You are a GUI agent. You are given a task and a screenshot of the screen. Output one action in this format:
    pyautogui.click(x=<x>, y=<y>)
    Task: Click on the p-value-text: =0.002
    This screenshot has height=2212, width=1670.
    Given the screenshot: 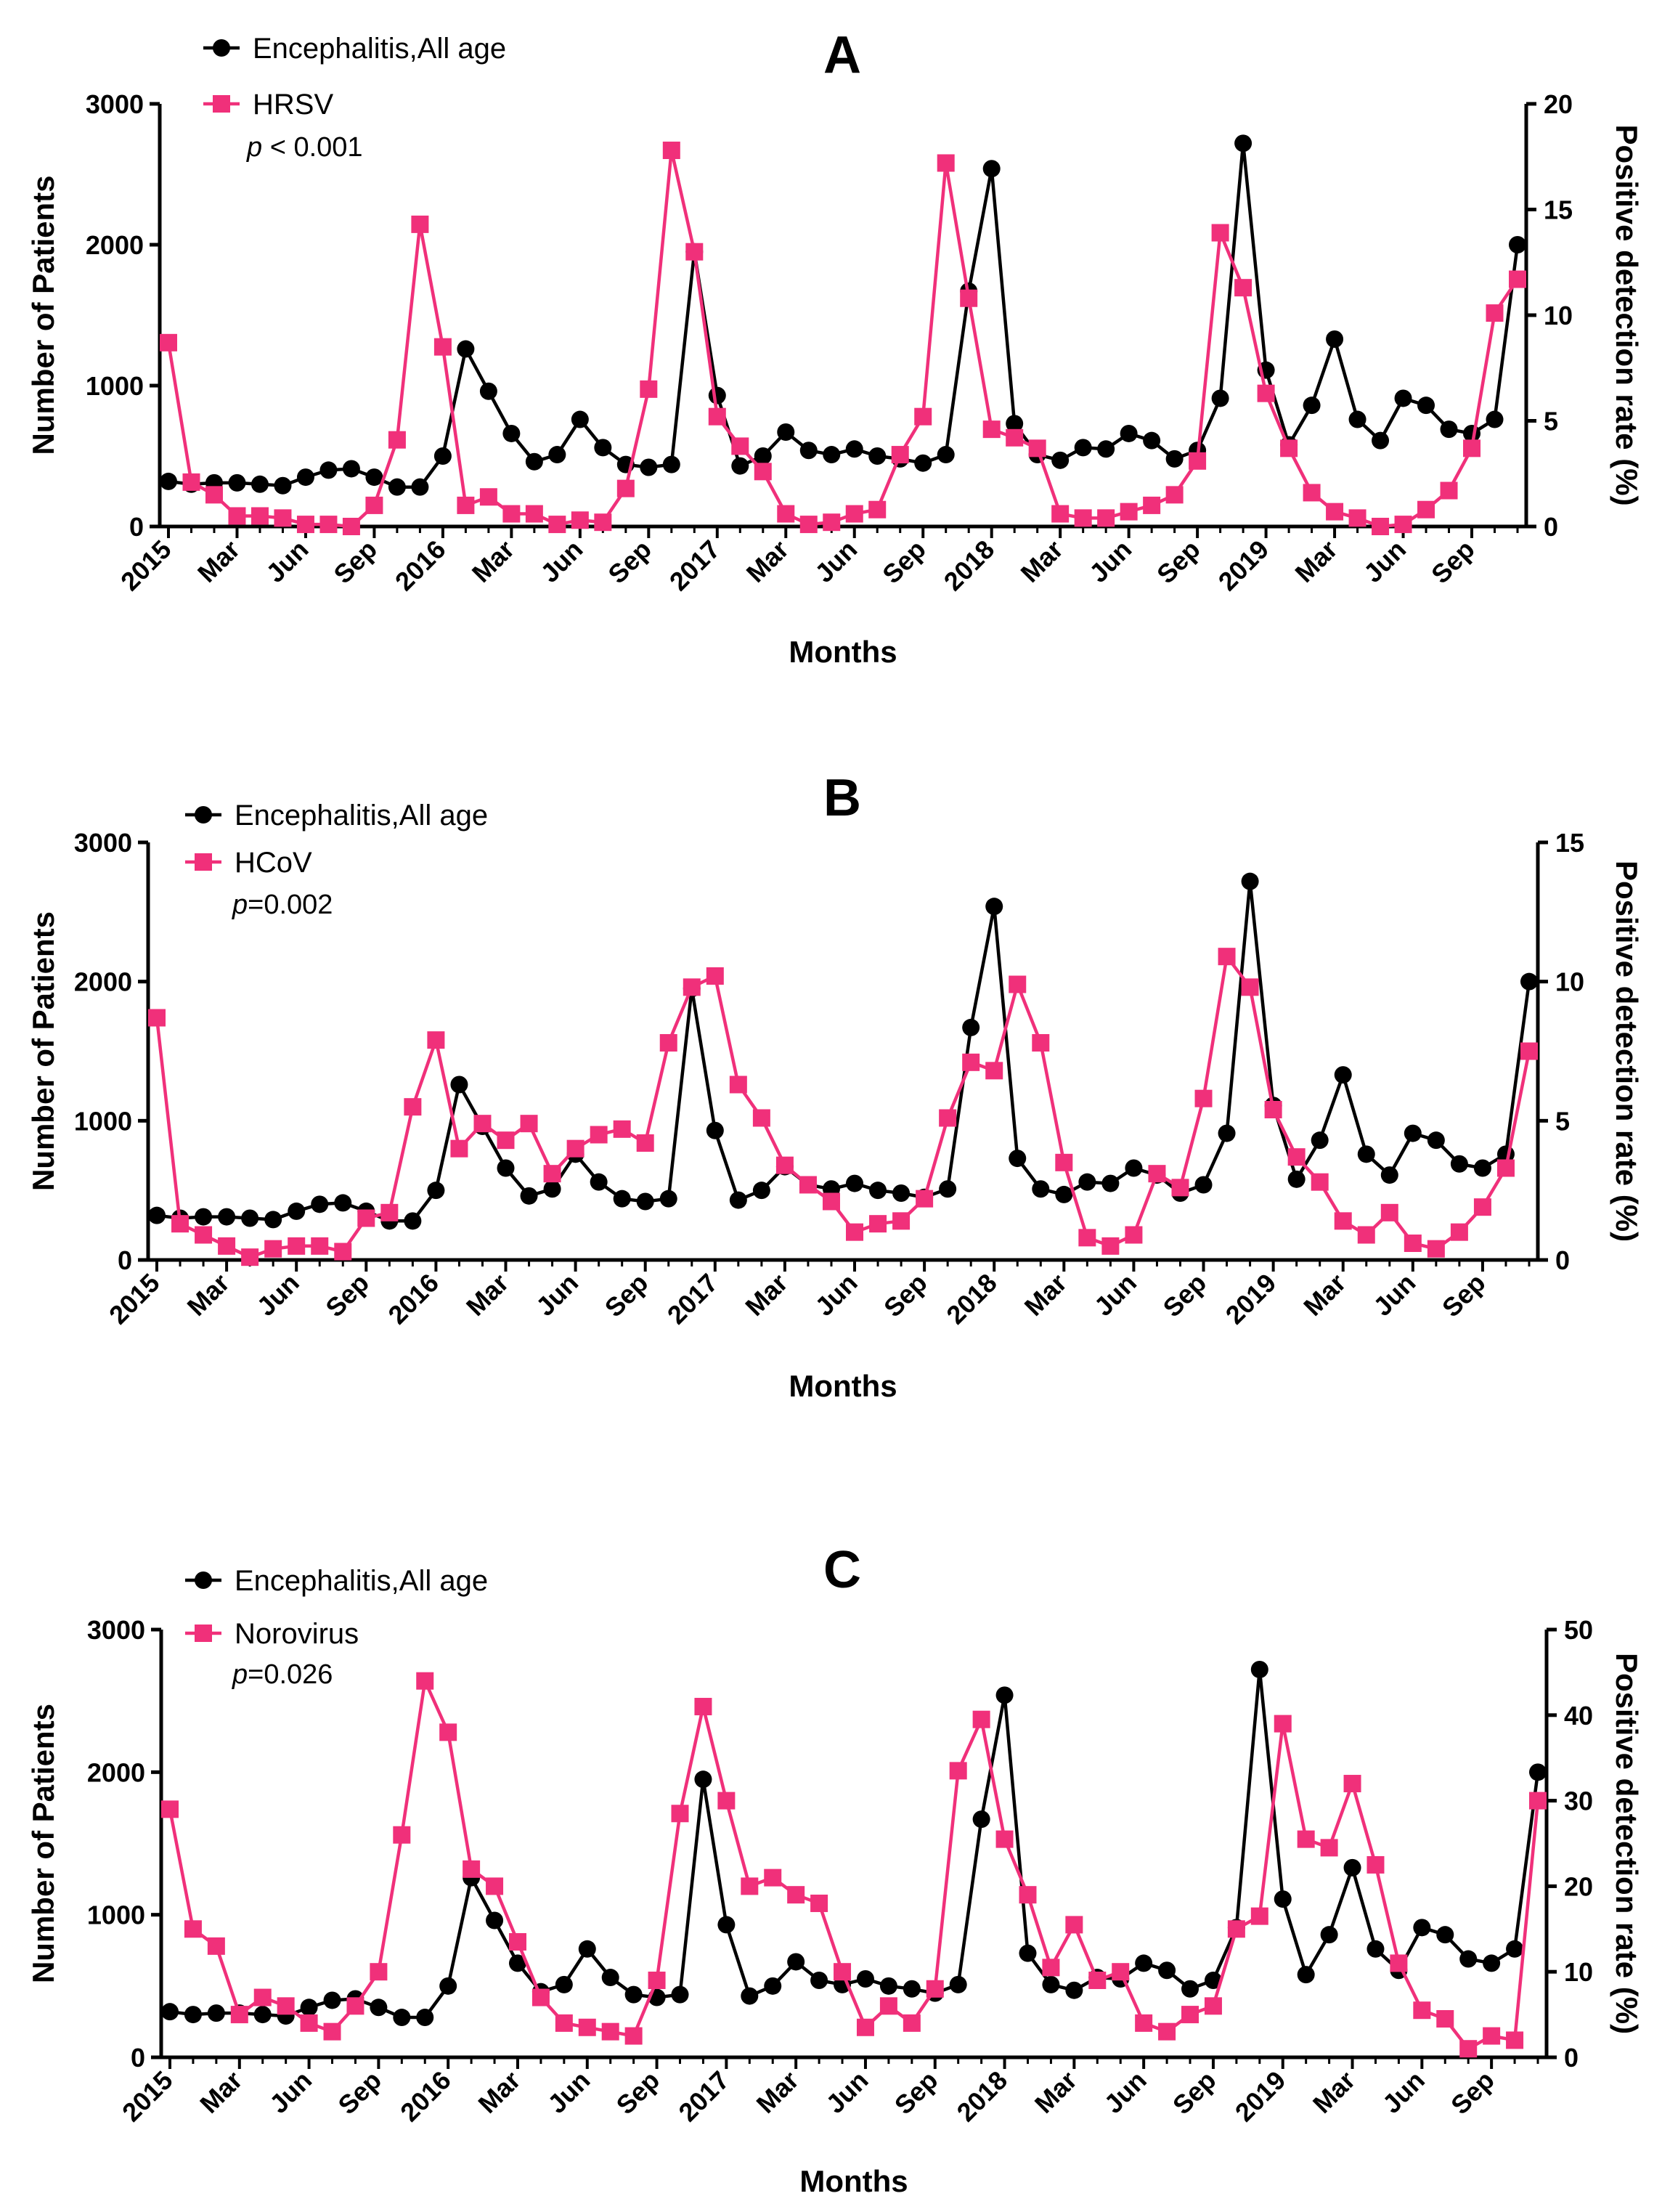 What is the action you would take?
    pyautogui.click(x=290, y=905)
    